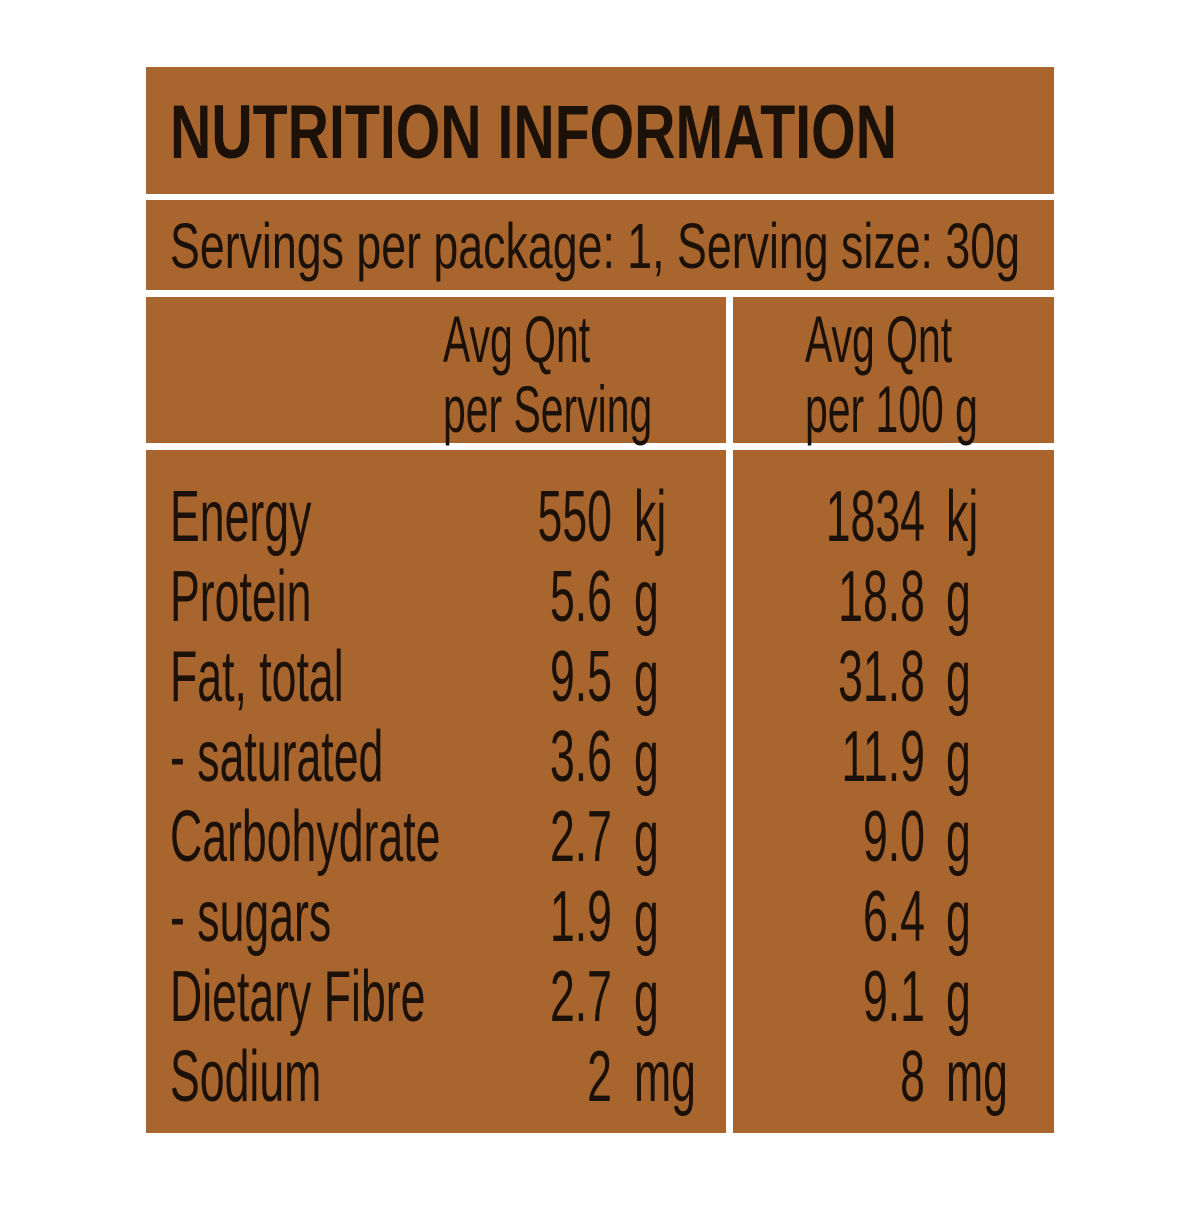 Image resolution: width=1200 pixels, height=1205 pixels. What do you see at coordinates (881, 676) in the screenshot?
I see `amount: 31.8` at bounding box center [881, 676].